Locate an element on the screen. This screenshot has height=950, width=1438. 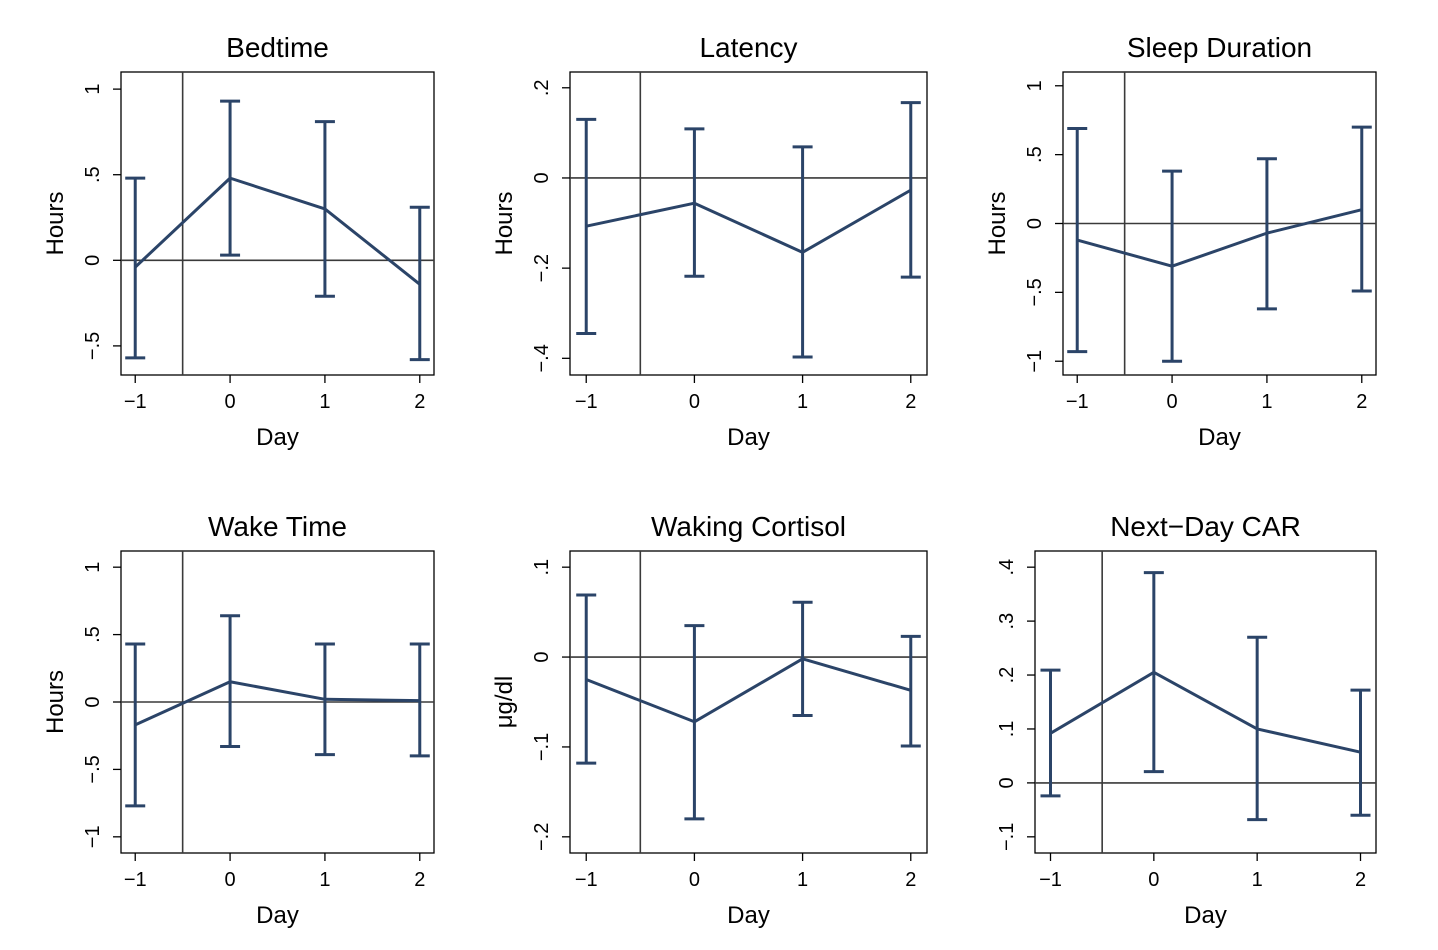
panel-4: Wake Time −1 0 1 2 −1 −.5 0 .5 1 Day Hours is located at coordinates (238, 720).